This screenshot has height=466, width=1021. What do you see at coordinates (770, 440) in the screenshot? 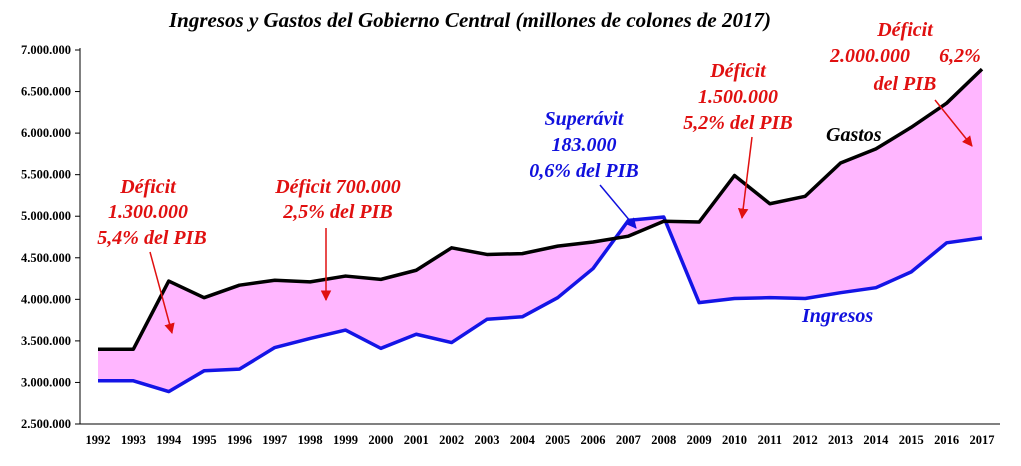
I see `x-tick-label: 2011` at bounding box center [770, 440].